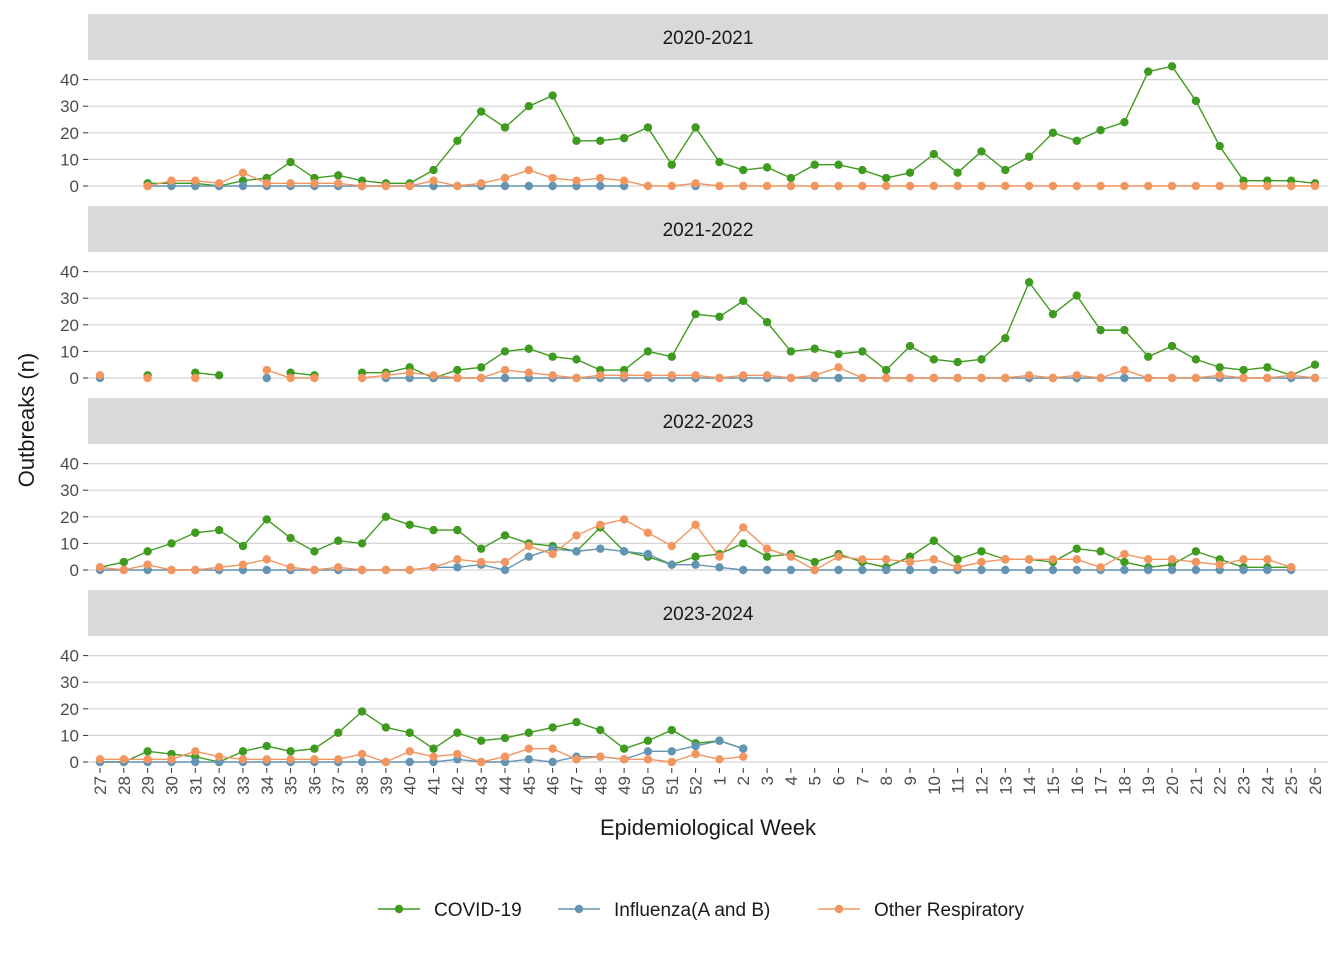 The width and height of the screenshot is (1344, 965). I want to click on facet-strip-label: 2020-2021, so click(708, 38).